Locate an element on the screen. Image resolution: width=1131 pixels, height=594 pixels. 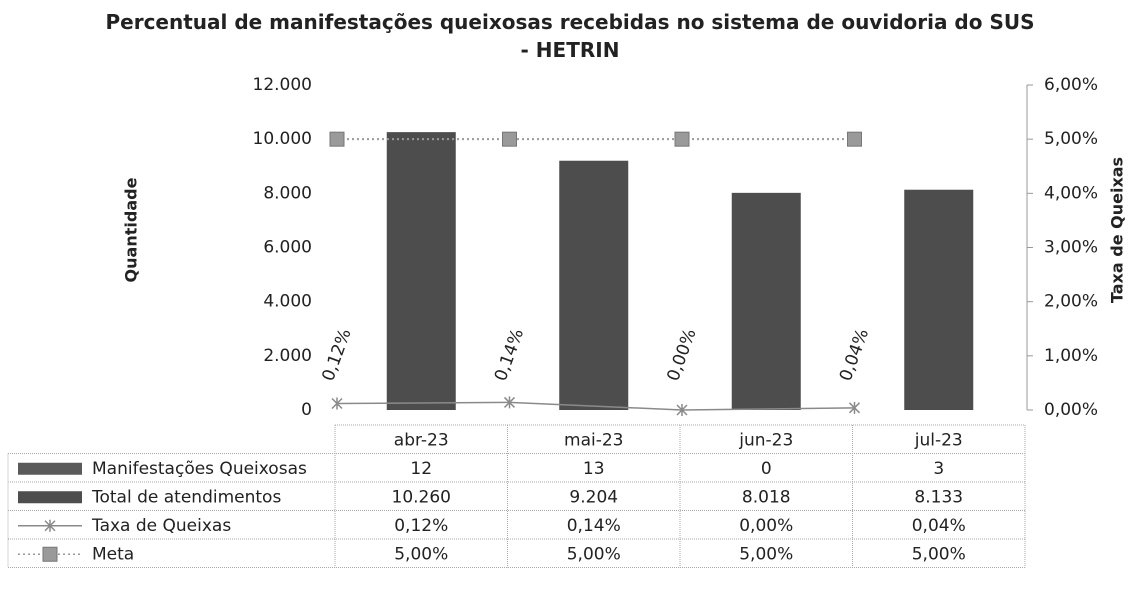
y-tick-label: 8.000 is located at coordinates (287, 193).